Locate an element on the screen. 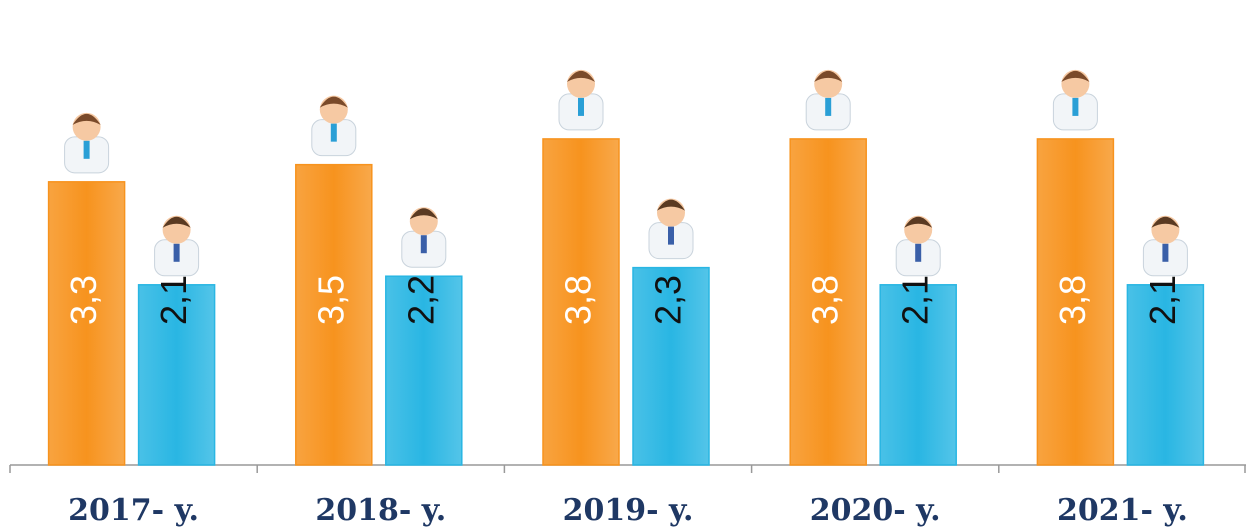 This screenshot has width=1246, height=529. x-tick-label: 2018- y. is located at coordinates (380, 510).